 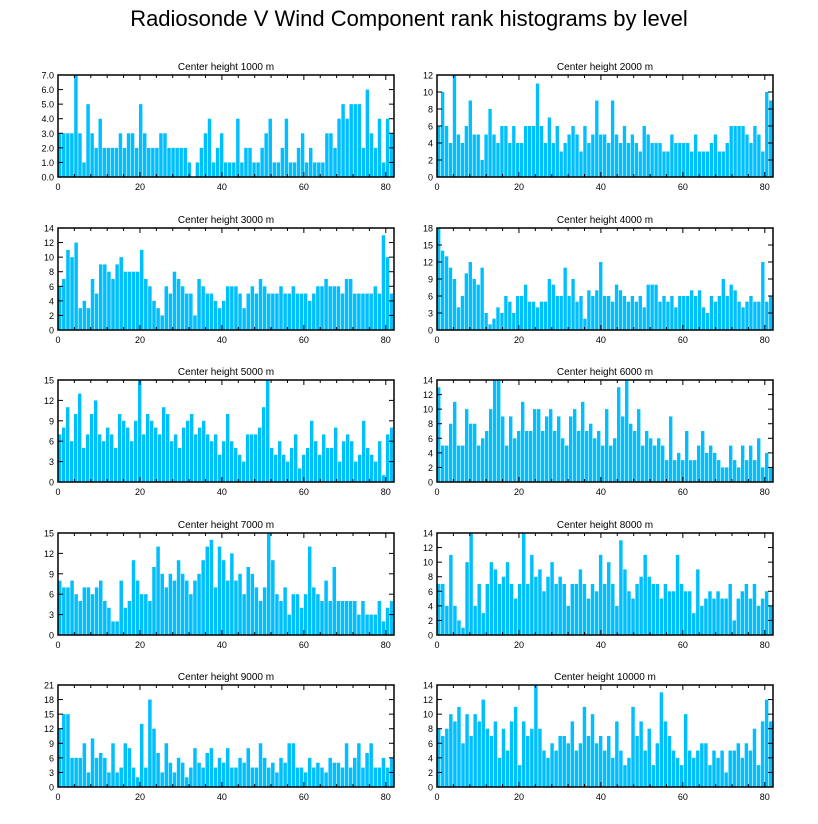 I want to click on y-tick-label: 18, so click(x=428, y=229).